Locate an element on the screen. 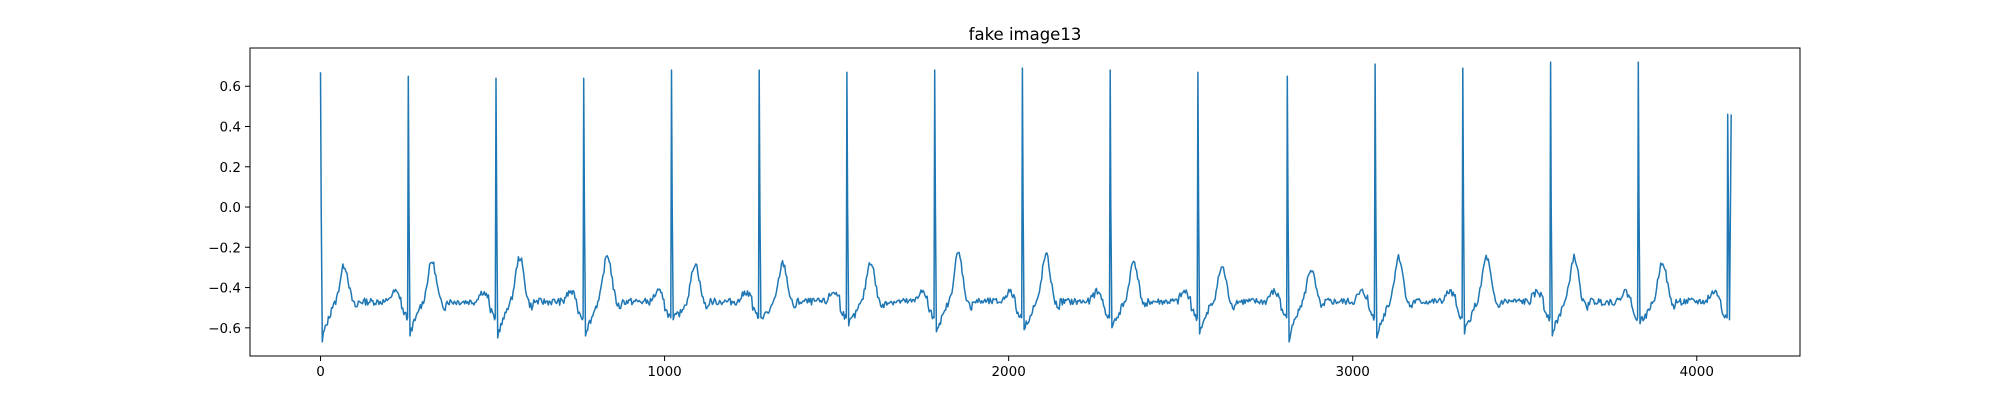 The image size is (2000, 400). y-tick-label: 0.6 is located at coordinates (230, 87).